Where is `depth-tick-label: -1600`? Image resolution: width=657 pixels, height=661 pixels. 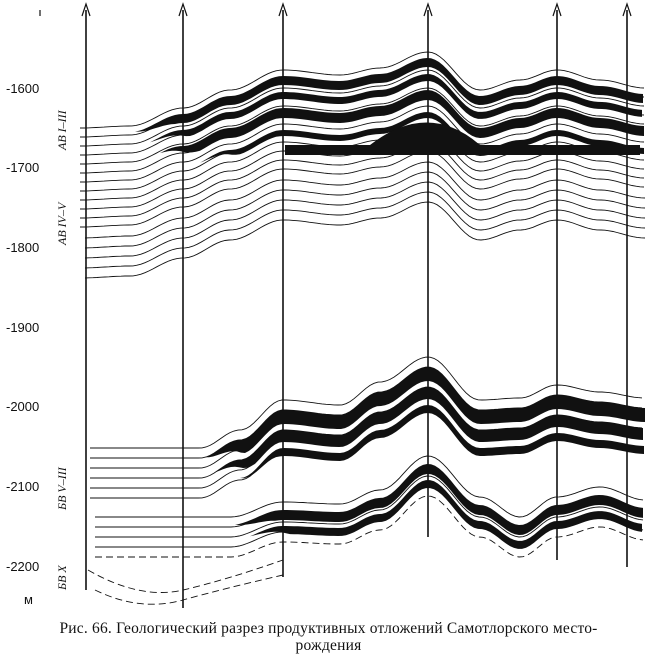
depth-tick-label: -1600 is located at coordinates (22, 88).